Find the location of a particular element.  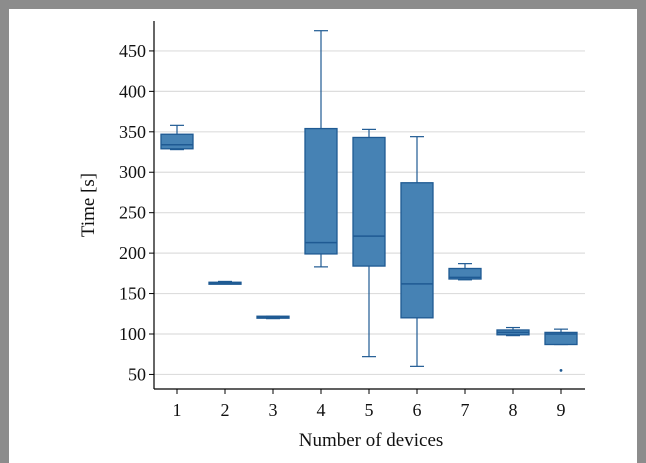

y-tick-label: 300 is located at coordinates (132, 172).